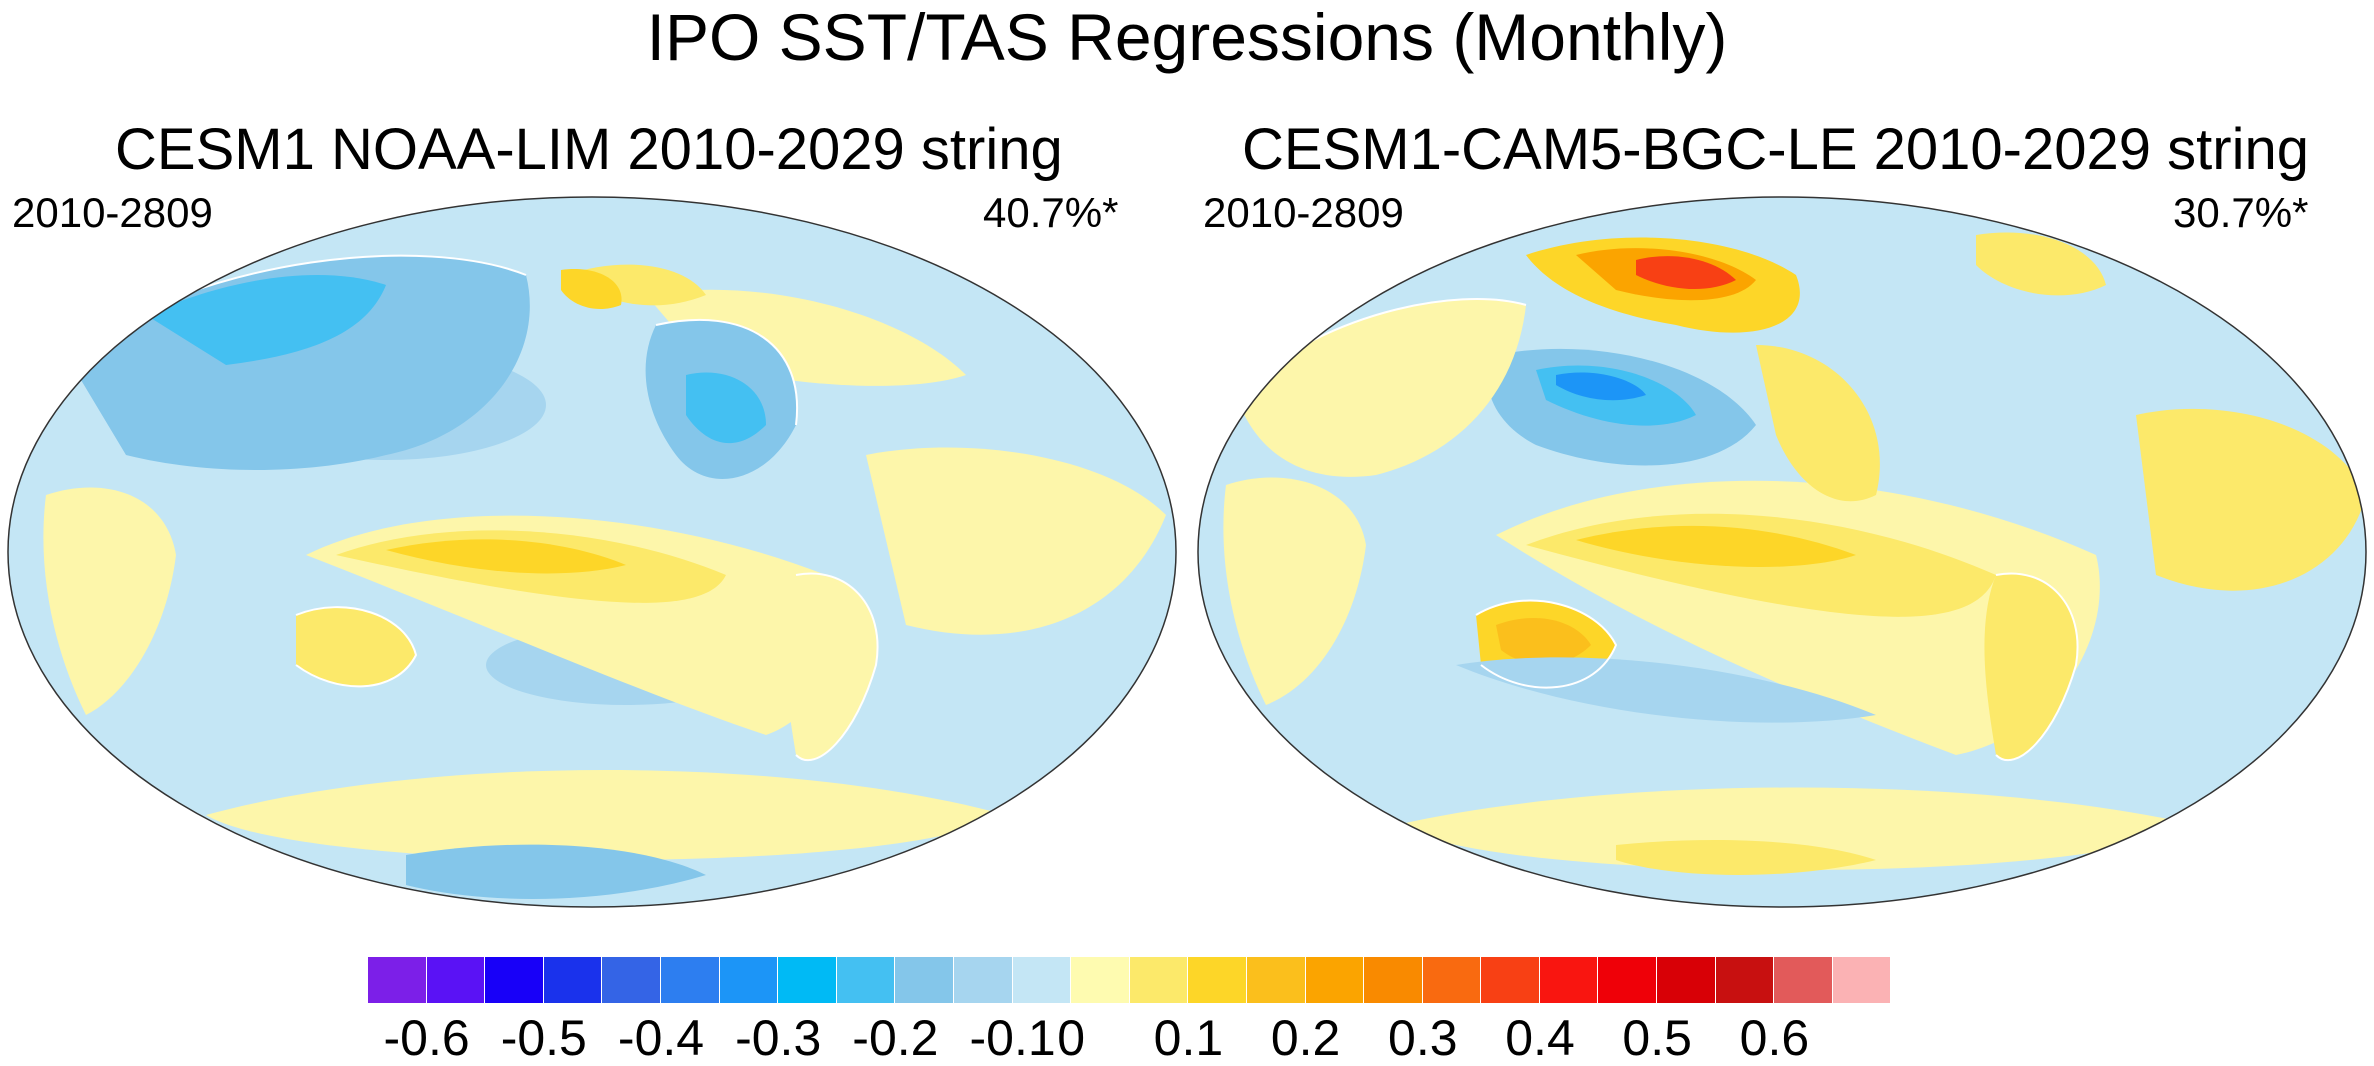  I want to click on colorbar-tick-label: -0.6, so click(426, 1038).